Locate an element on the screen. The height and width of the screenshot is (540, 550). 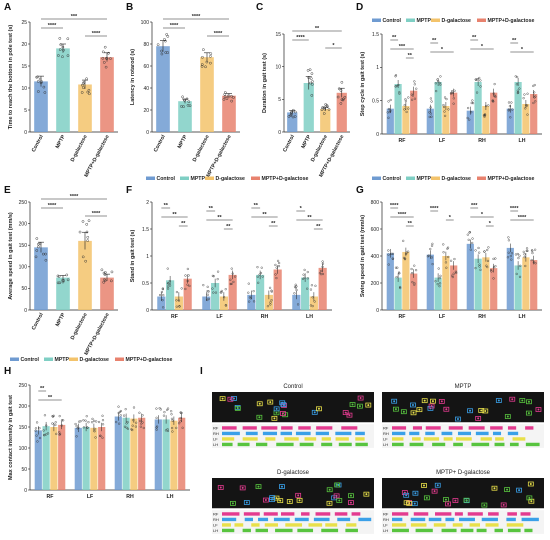
legend-swatch is located at coordinates (376, 178).